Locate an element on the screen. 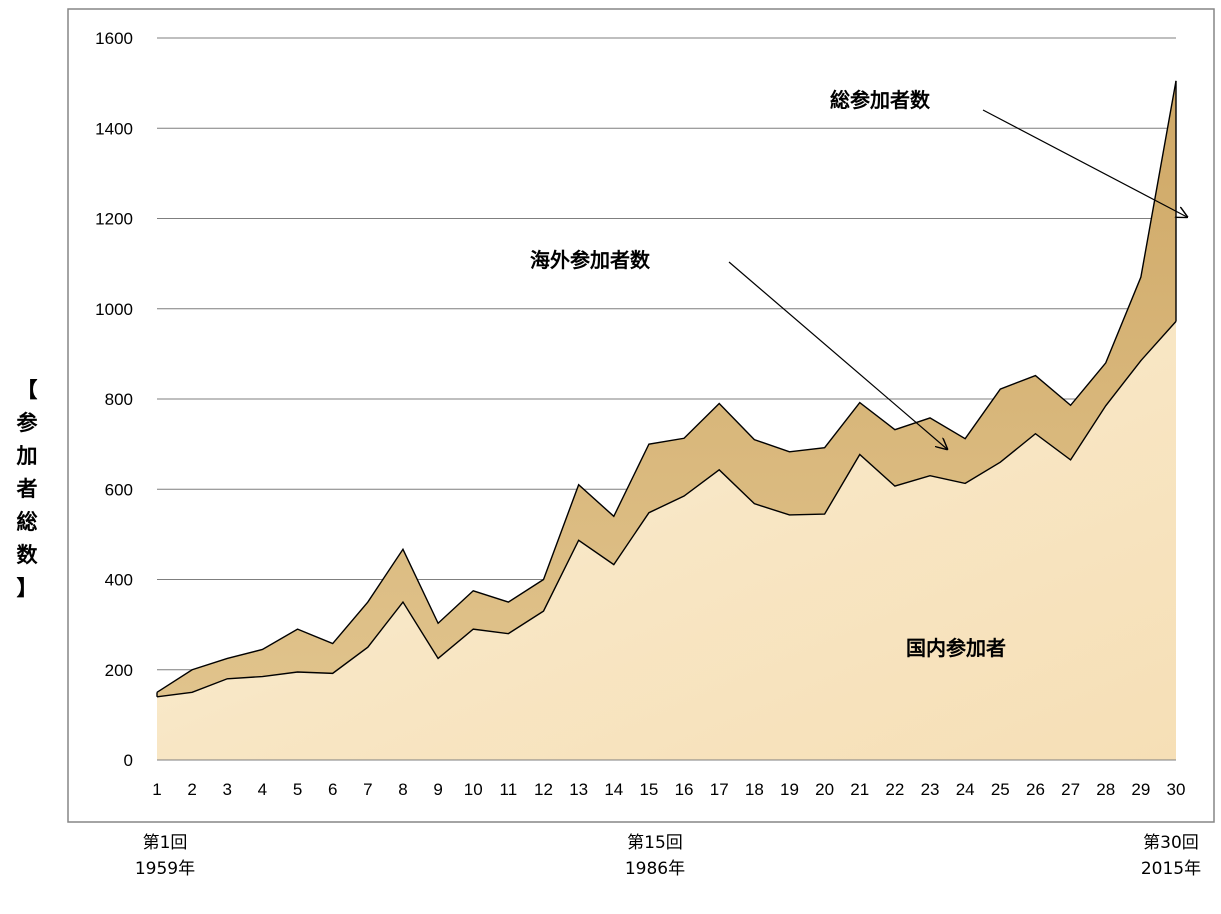  y-axis-label-char: 加 is located at coordinates (27, 456).